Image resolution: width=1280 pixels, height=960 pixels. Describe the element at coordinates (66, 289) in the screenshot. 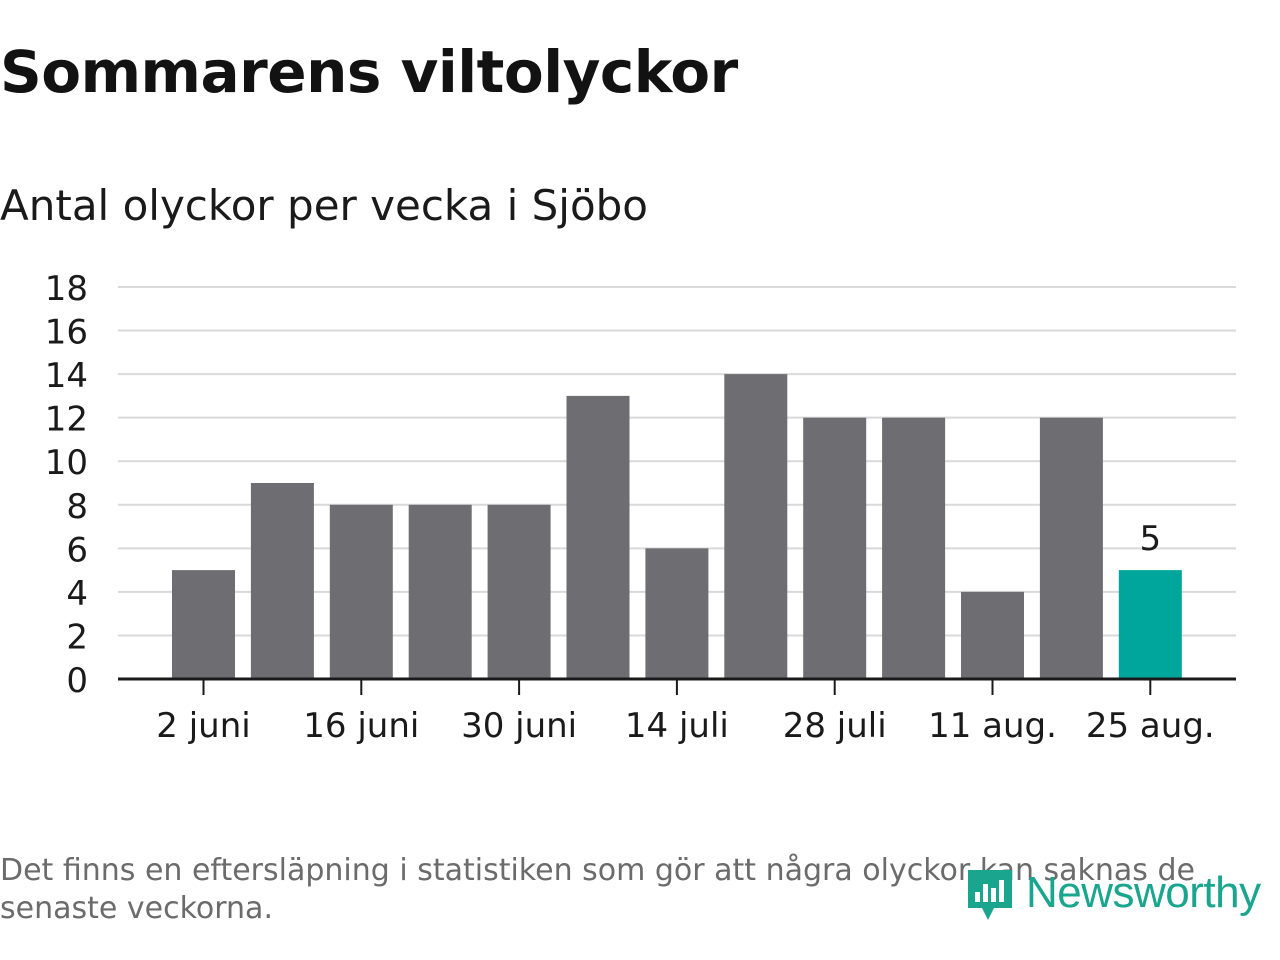

I see `y-tick-label: 18` at that location.